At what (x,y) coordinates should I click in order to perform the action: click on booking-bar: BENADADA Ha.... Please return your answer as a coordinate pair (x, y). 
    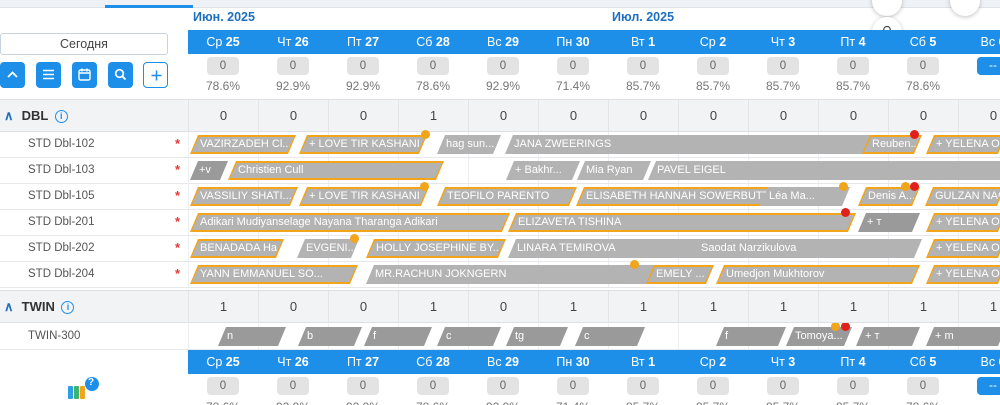
    Looking at the image, I should click on (237, 248).